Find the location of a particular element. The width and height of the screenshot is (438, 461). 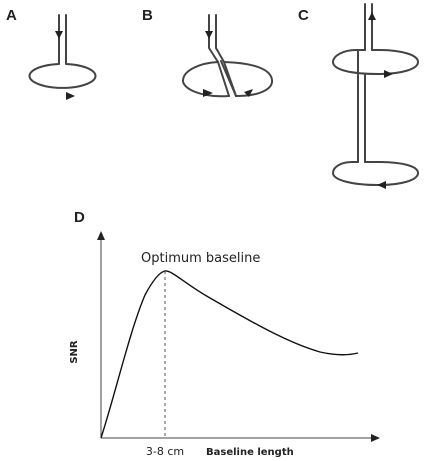

panel-a-label: A is located at coordinates (11, 15).